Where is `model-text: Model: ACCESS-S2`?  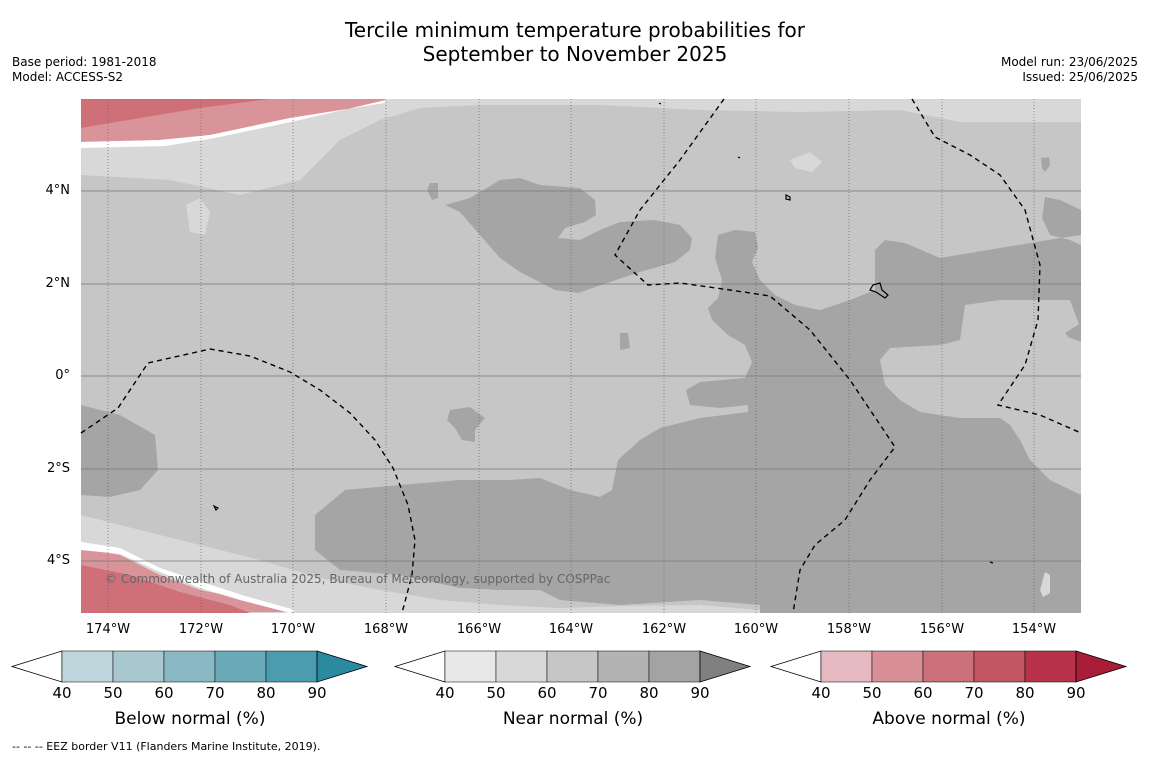 model-text: Model: ACCESS-S2 is located at coordinates (68, 77).